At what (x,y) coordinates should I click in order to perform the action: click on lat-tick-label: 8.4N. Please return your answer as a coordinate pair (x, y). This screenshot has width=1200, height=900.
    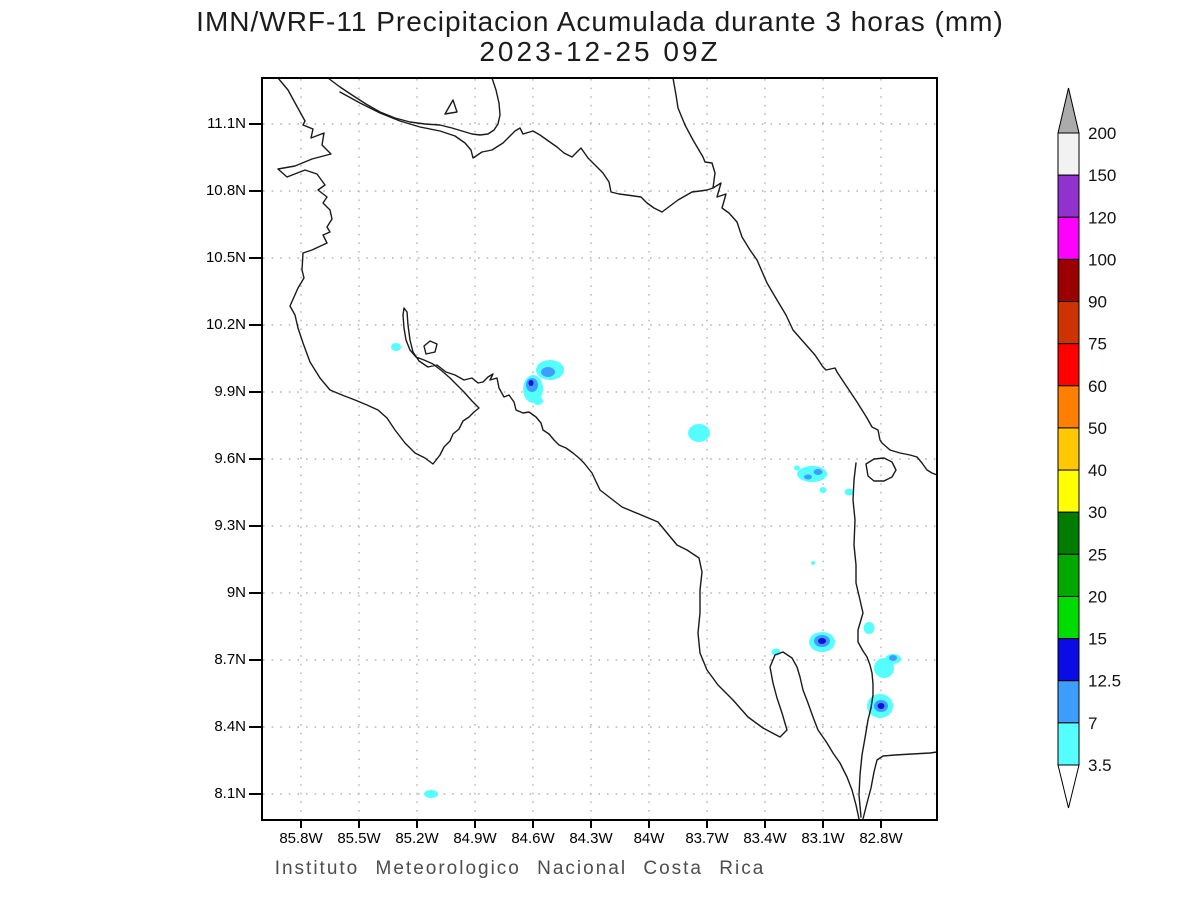
    Looking at the image, I should click on (230, 726).